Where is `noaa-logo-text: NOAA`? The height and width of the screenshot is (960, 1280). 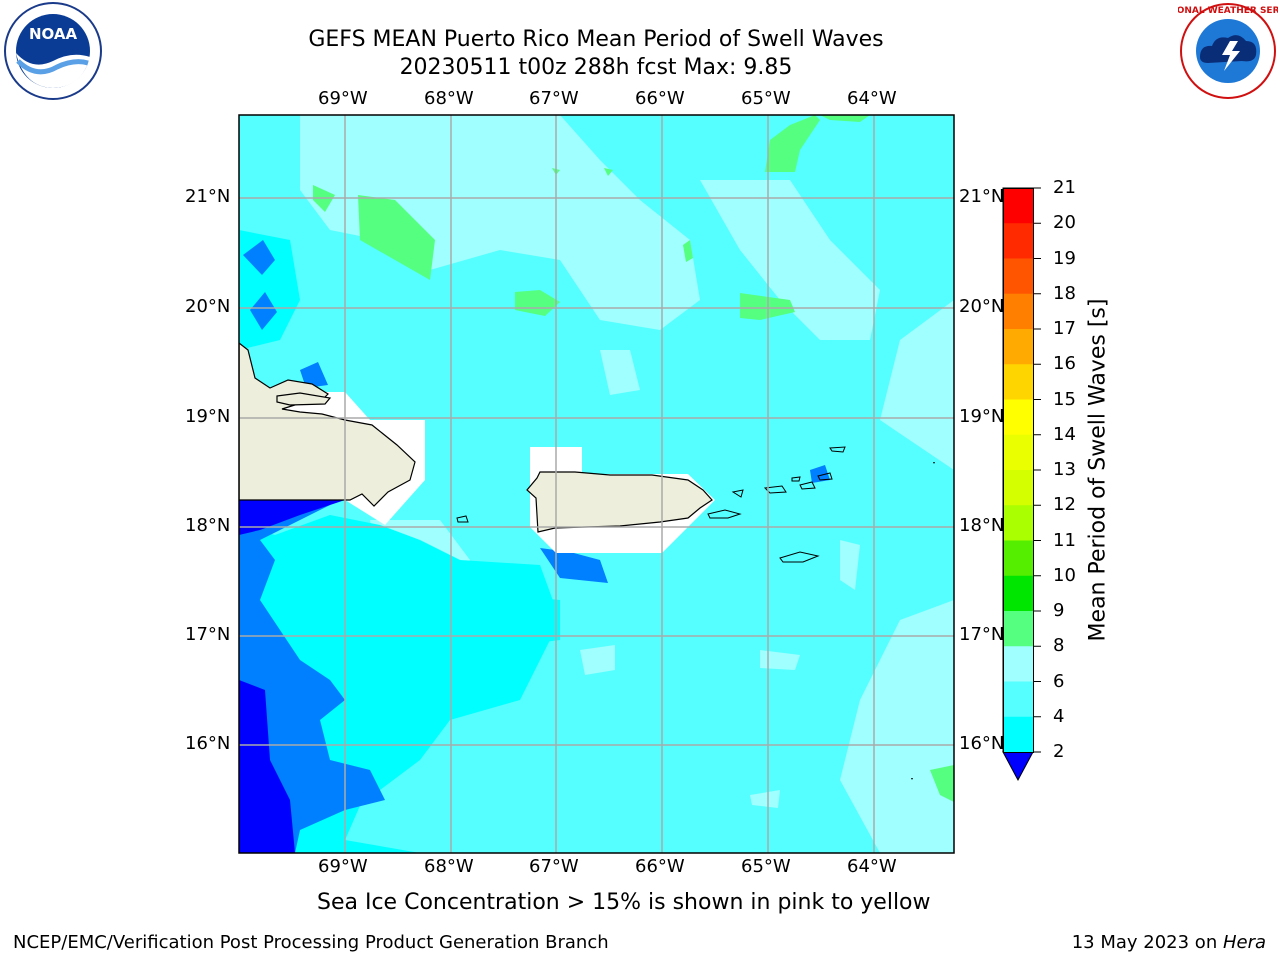
noaa-logo-text: NOAA is located at coordinates (53, 34).